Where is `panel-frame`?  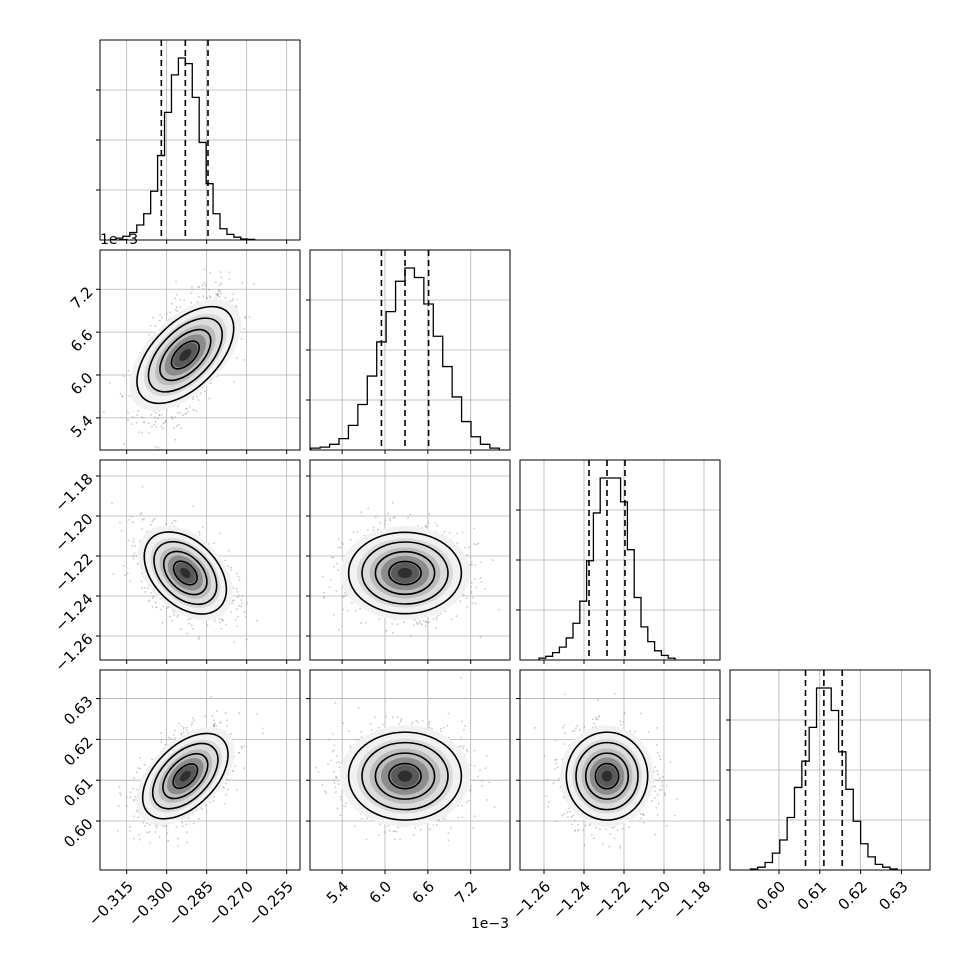
panel-frame is located at coordinates (620, 560).